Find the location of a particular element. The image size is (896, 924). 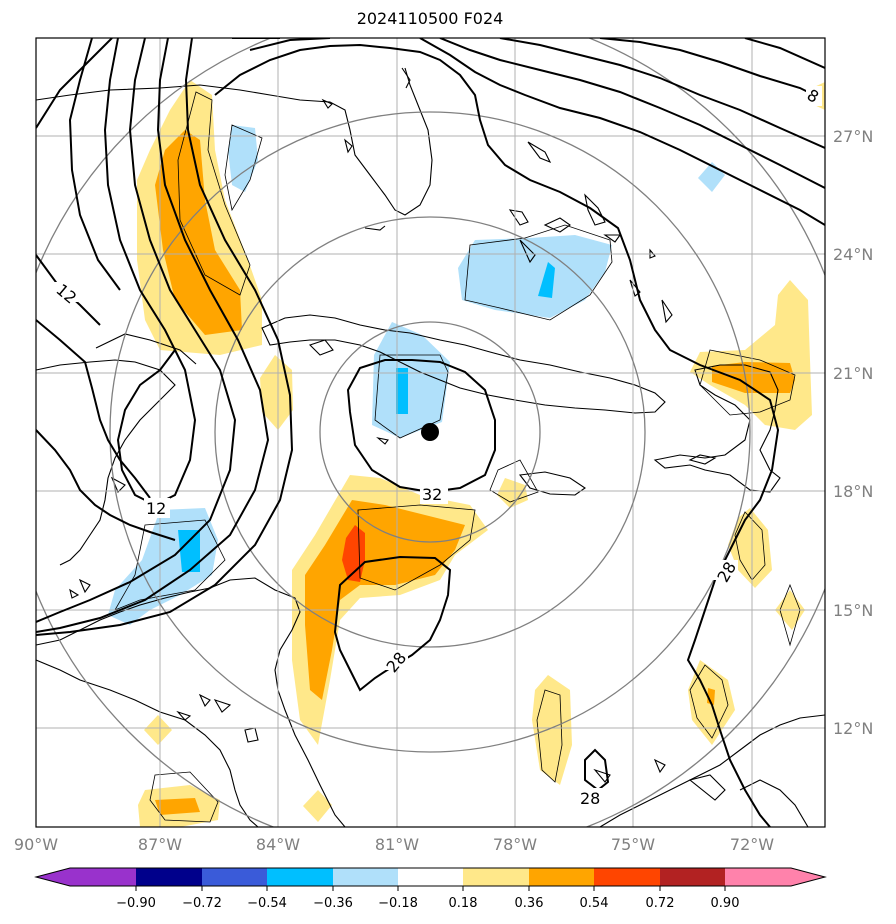

colorbar-tick-label: 0.18 is located at coordinates (463, 903).